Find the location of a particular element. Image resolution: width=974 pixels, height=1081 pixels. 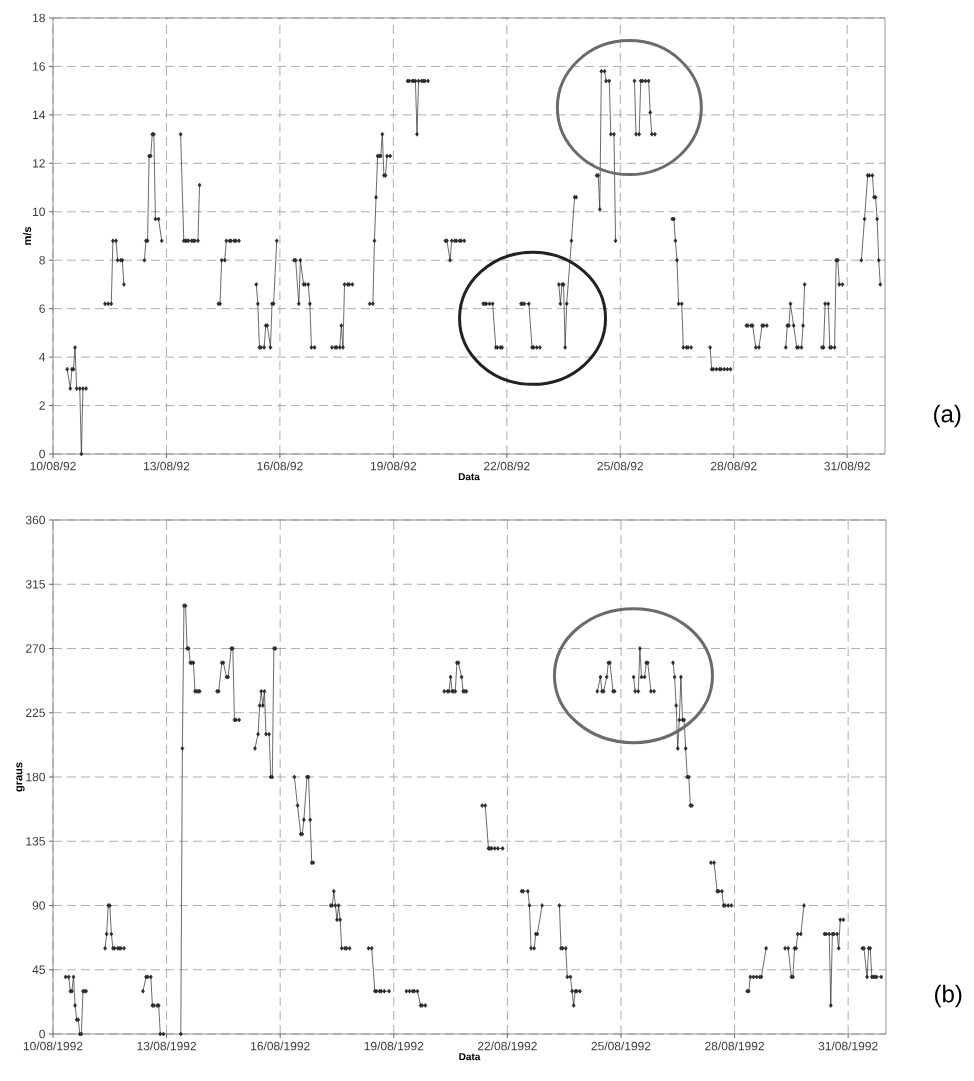

y-axis-title: graus is located at coordinates (20, 777).